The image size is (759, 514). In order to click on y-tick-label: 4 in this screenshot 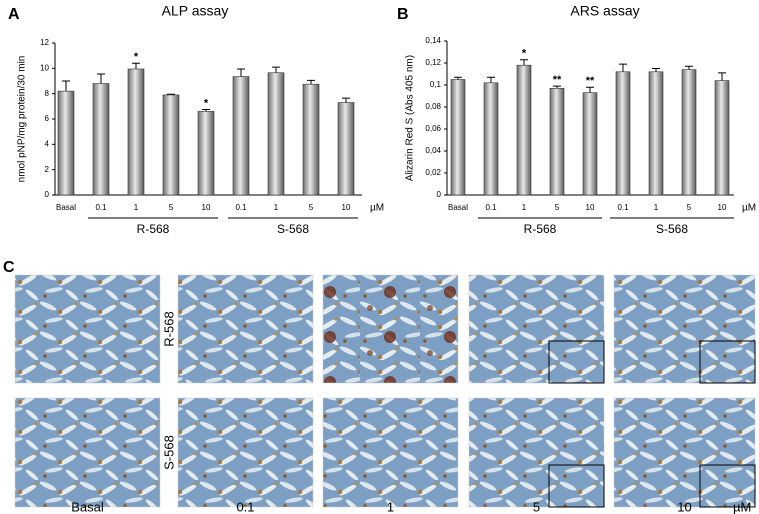, I will do `click(47, 143)`.